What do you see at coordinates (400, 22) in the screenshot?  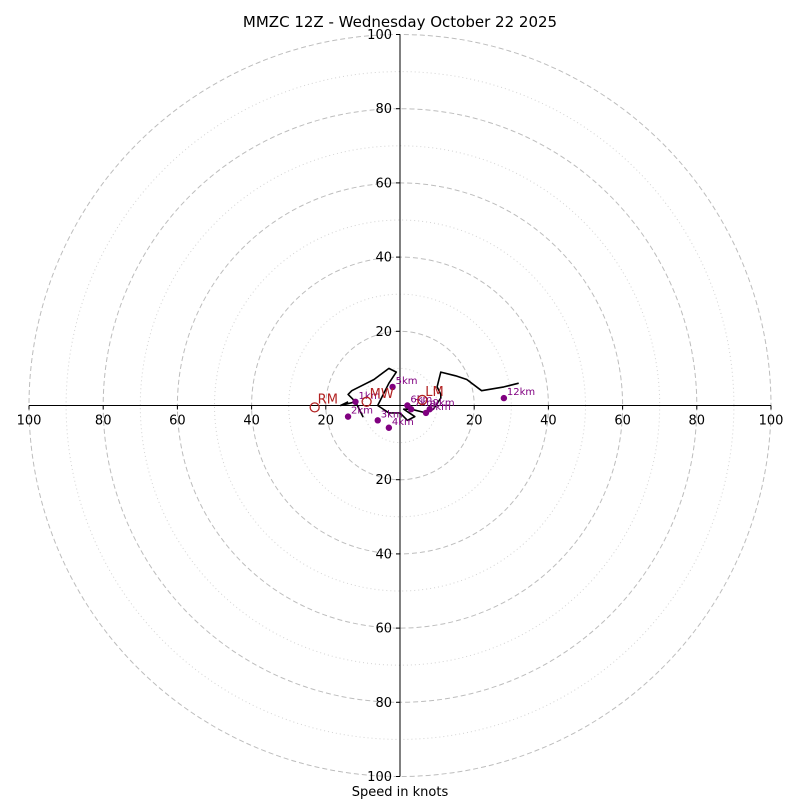 I see `chart-title: MMZC 12Z - Wednesday October 22 2025` at bounding box center [400, 22].